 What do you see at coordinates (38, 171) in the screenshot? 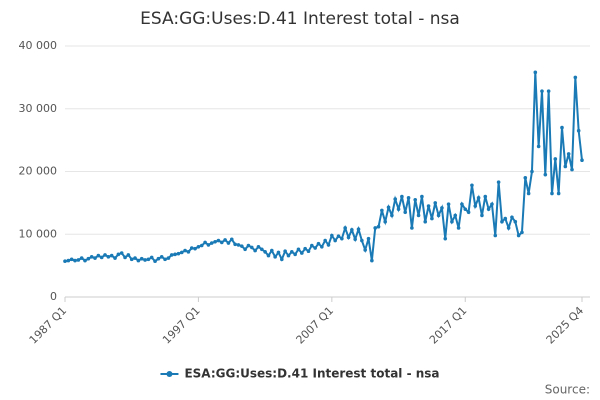
I see `y-tick-label: 20 000` at bounding box center [38, 171].